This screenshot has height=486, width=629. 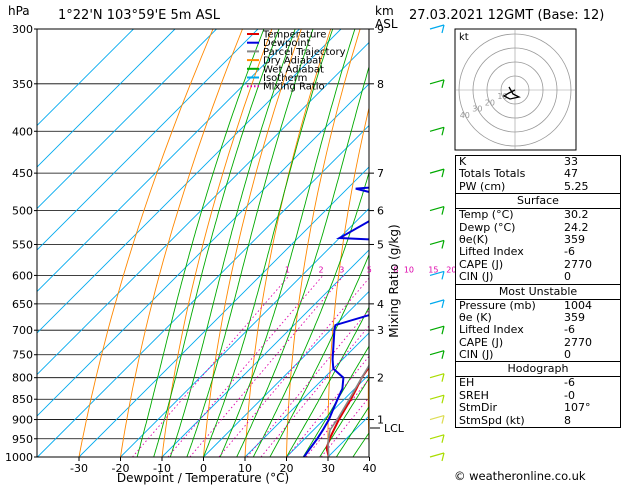 What do you see at coordinates (577, 408) in the screenshot?
I see `row-value: 107°` at bounding box center [577, 408].